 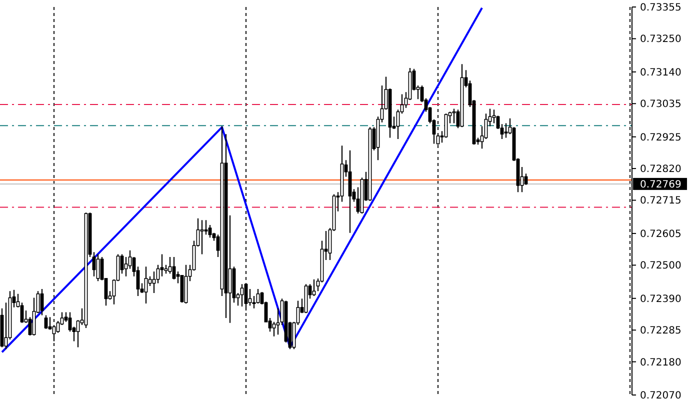 What do you see at coordinates (661, 331) in the screenshot?
I see `y-tick-label: 0.72285` at bounding box center [661, 331].